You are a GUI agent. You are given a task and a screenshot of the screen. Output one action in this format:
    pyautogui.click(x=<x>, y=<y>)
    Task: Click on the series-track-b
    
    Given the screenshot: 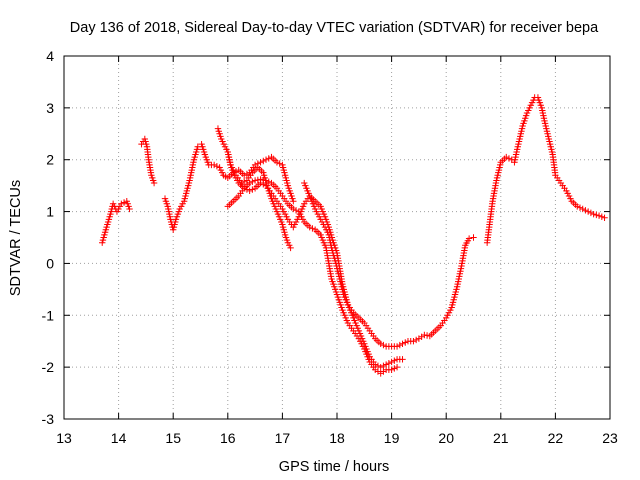 What is the action you would take?
    pyautogui.click(x=148, y=161)
    